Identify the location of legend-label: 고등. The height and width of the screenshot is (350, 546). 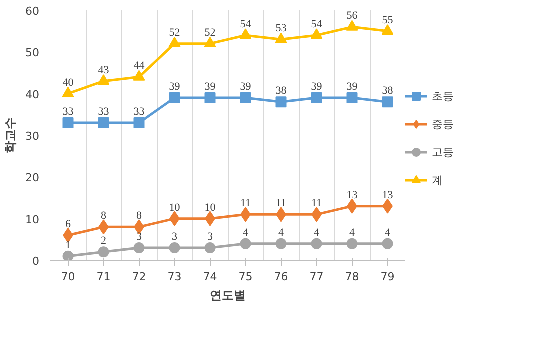
(443, 152).